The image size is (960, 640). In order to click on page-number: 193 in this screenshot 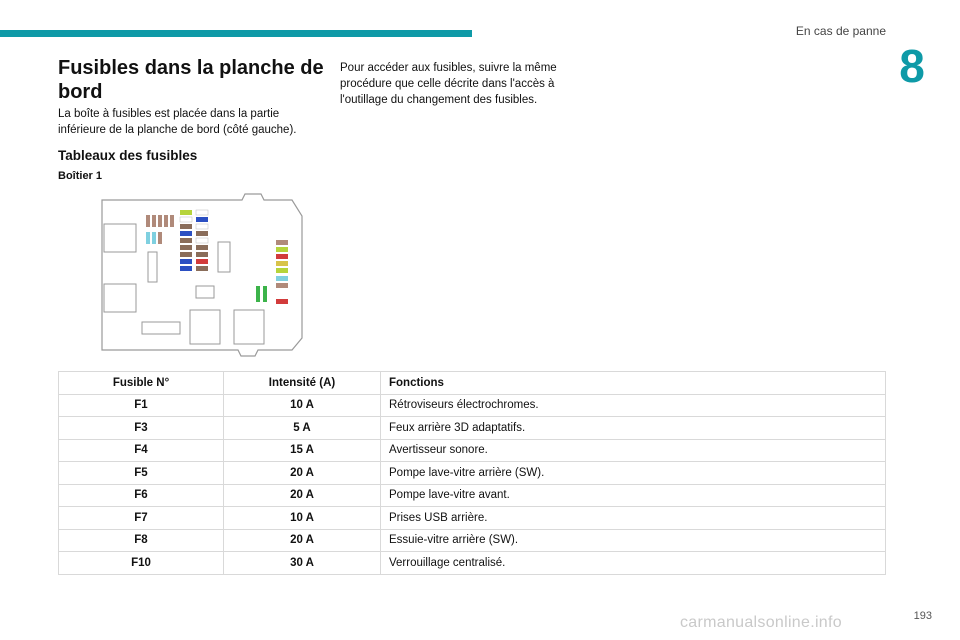, I will do `click(922, 616)`.